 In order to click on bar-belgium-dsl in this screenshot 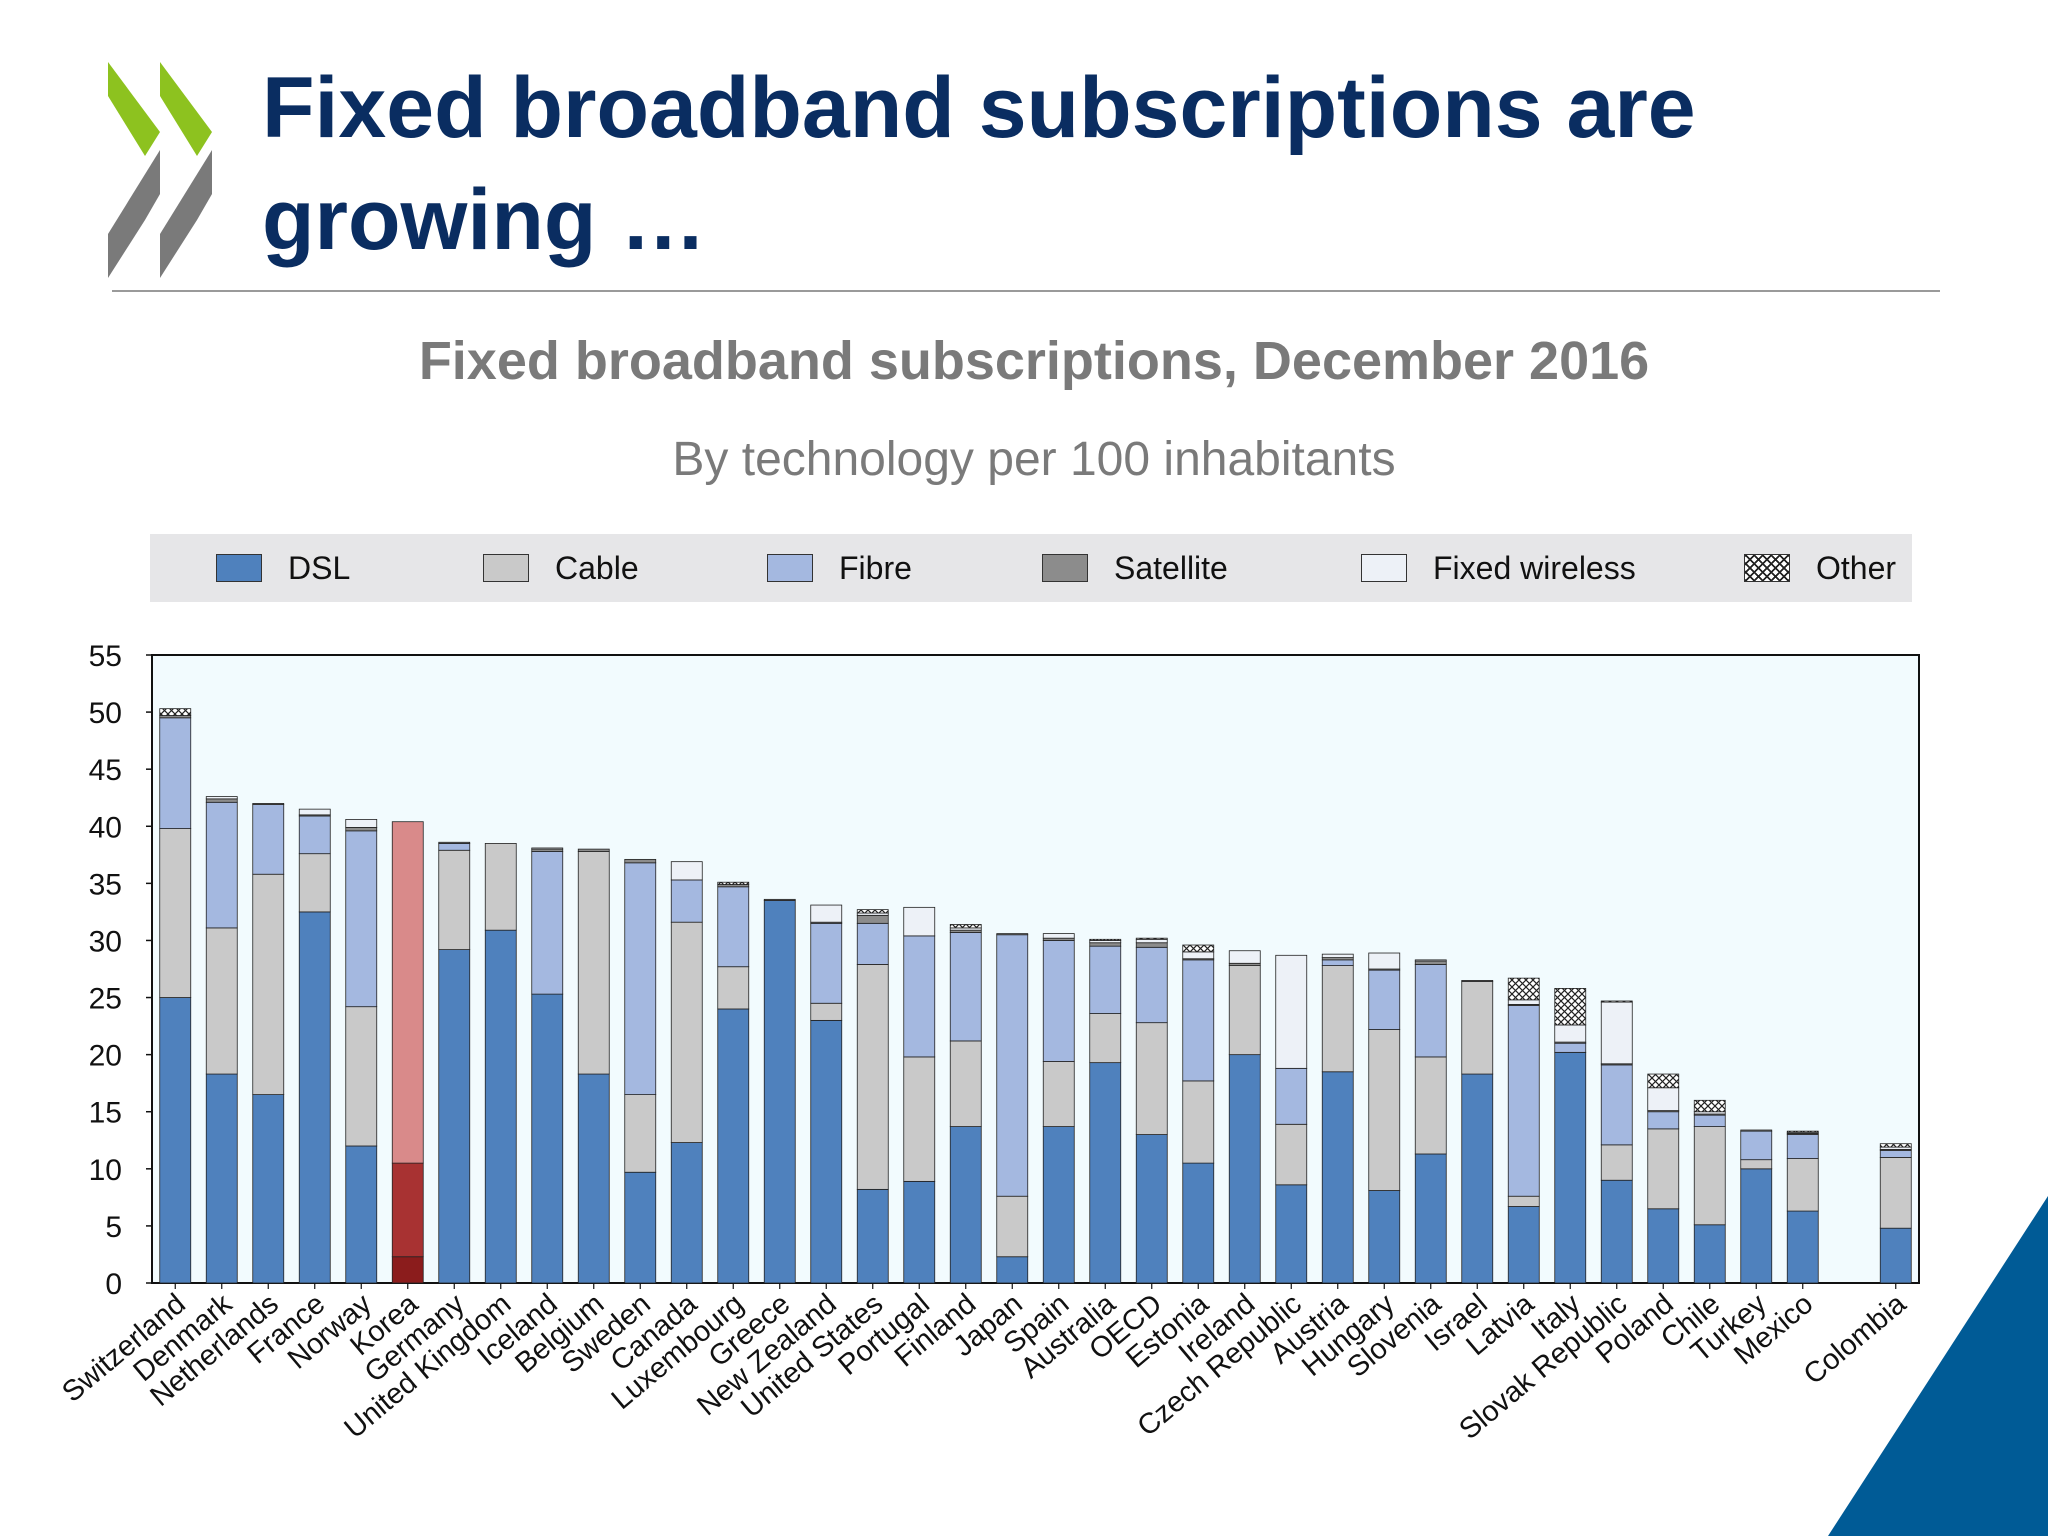, I will do `click(593, 1178)`.